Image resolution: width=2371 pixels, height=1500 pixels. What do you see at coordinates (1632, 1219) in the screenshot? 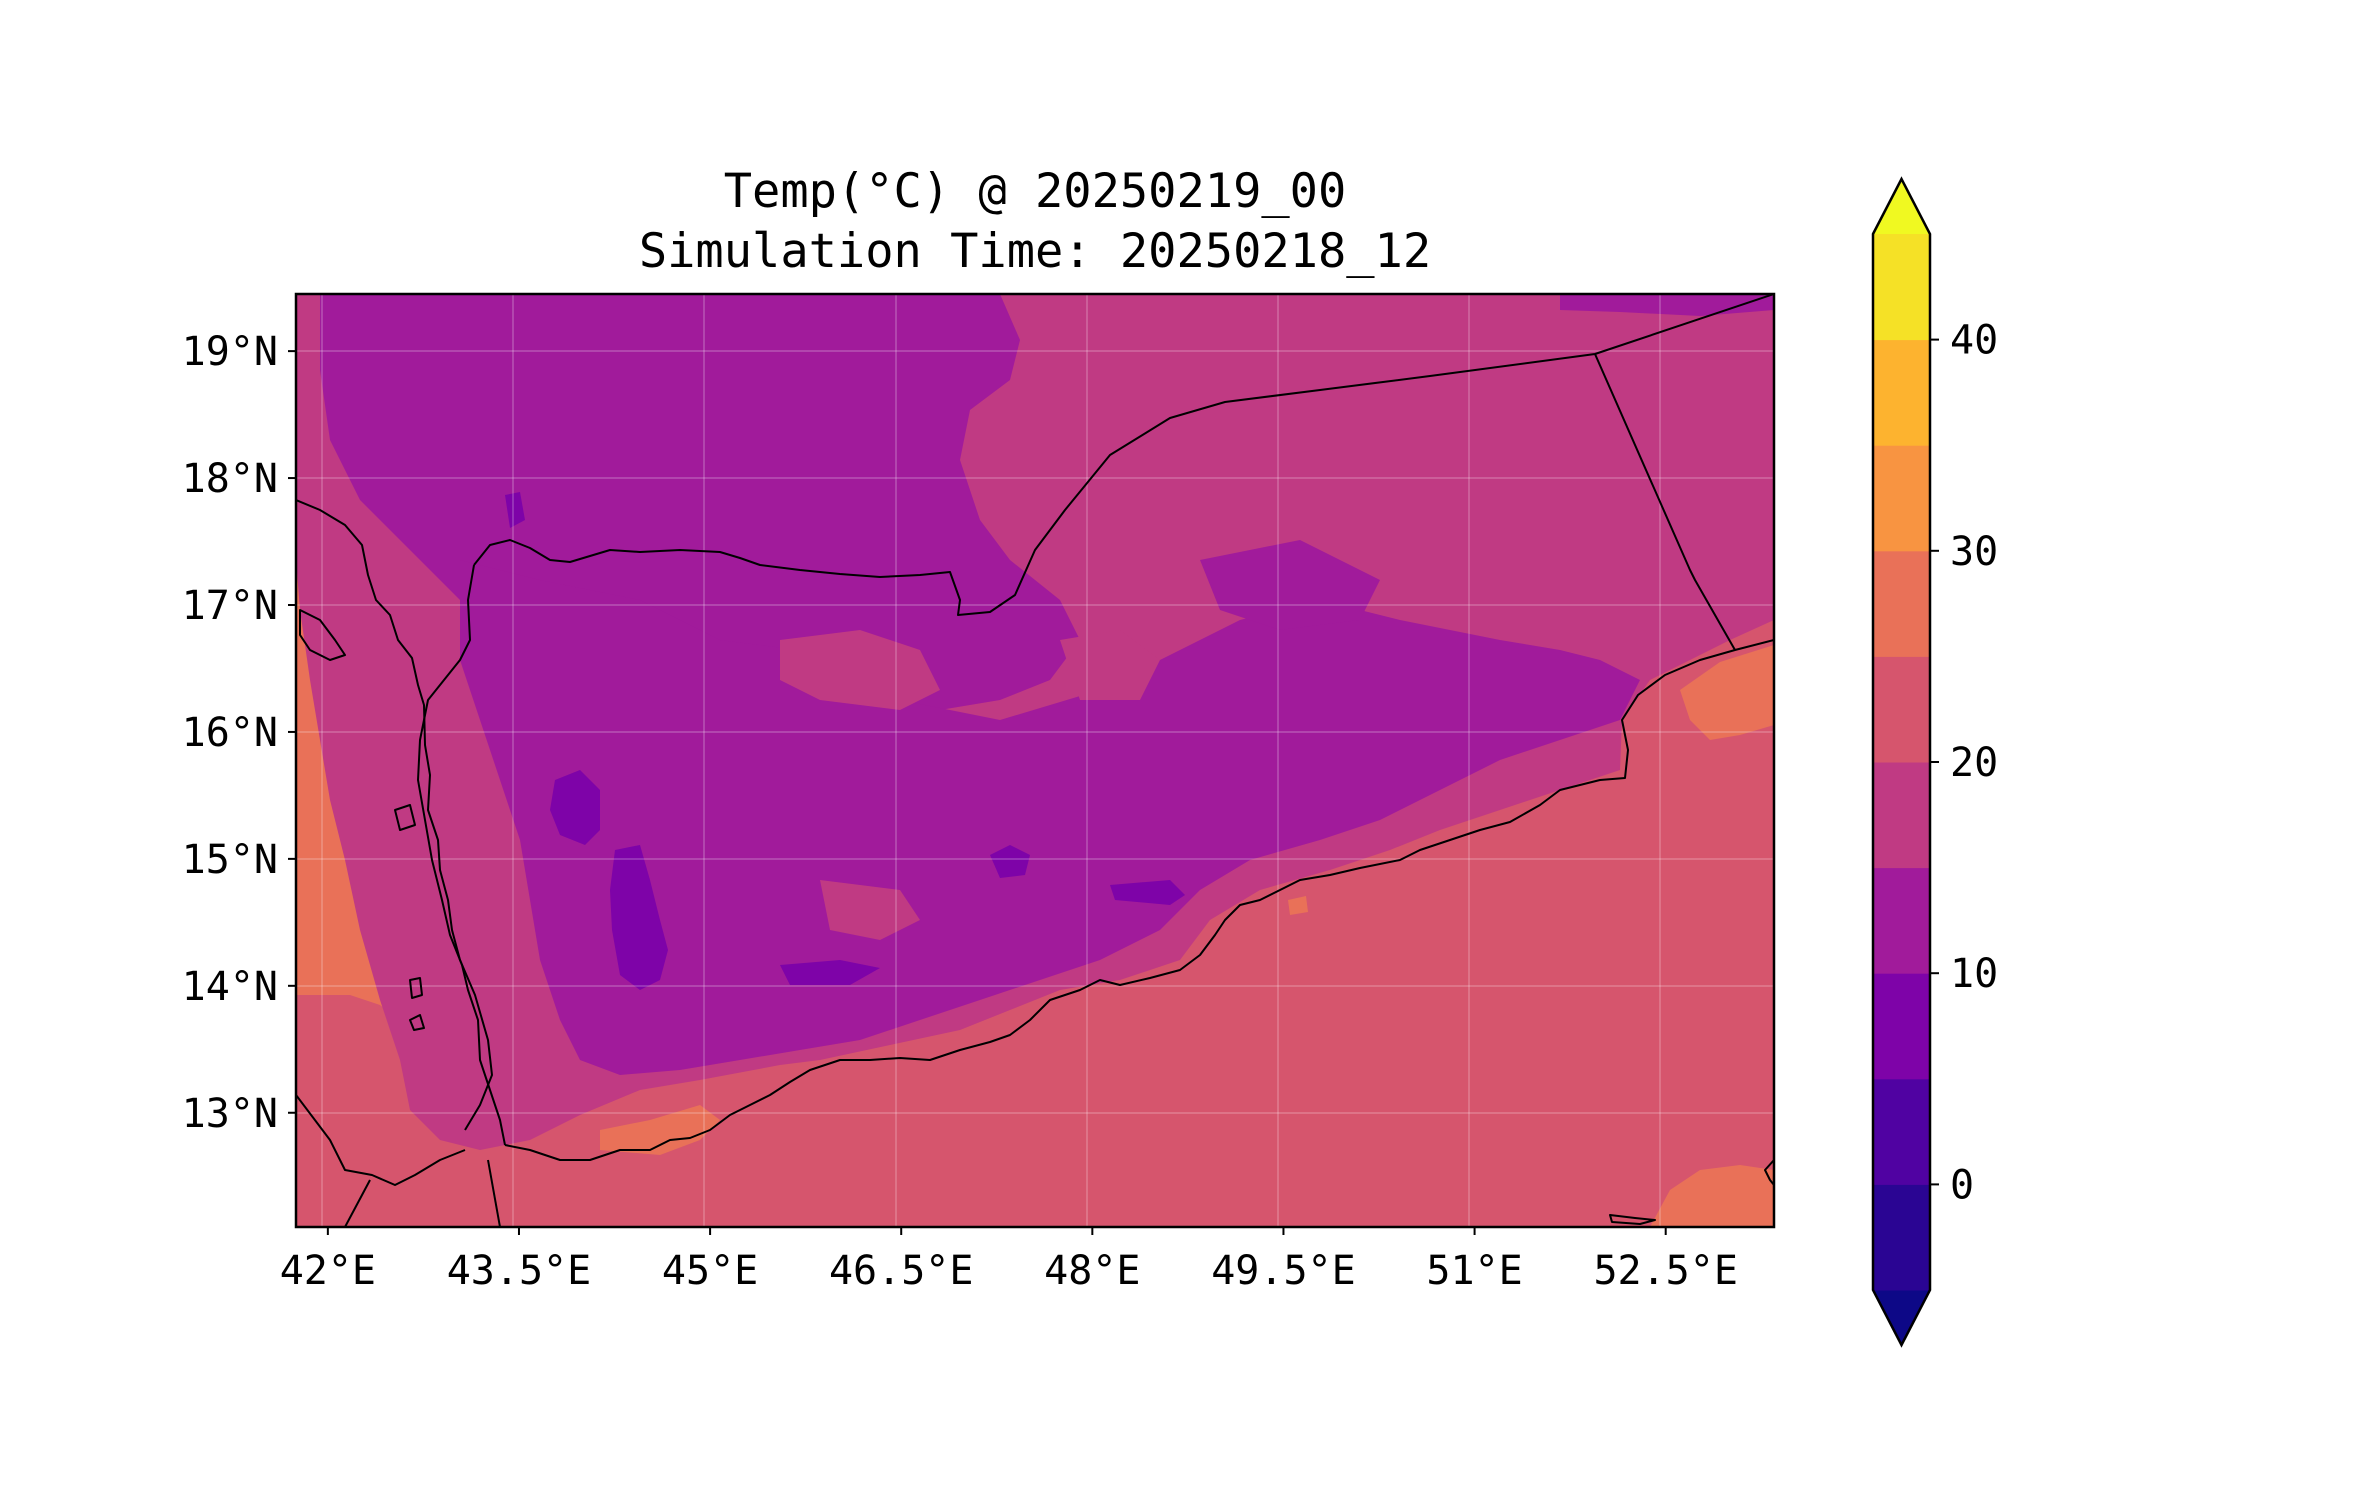
I see `coastline-socotra` at bounding box center [1632, 1219].